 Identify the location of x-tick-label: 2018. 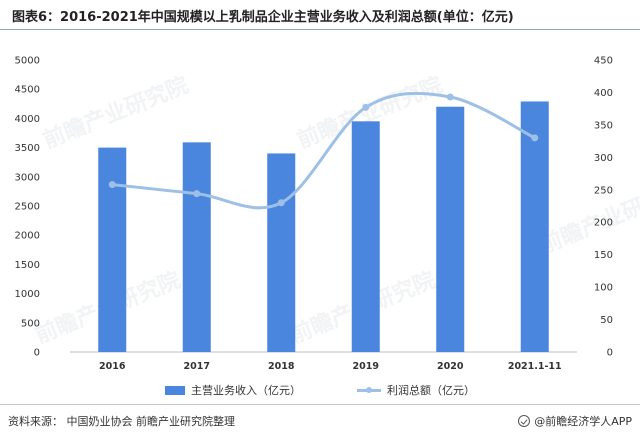
(281, 366).